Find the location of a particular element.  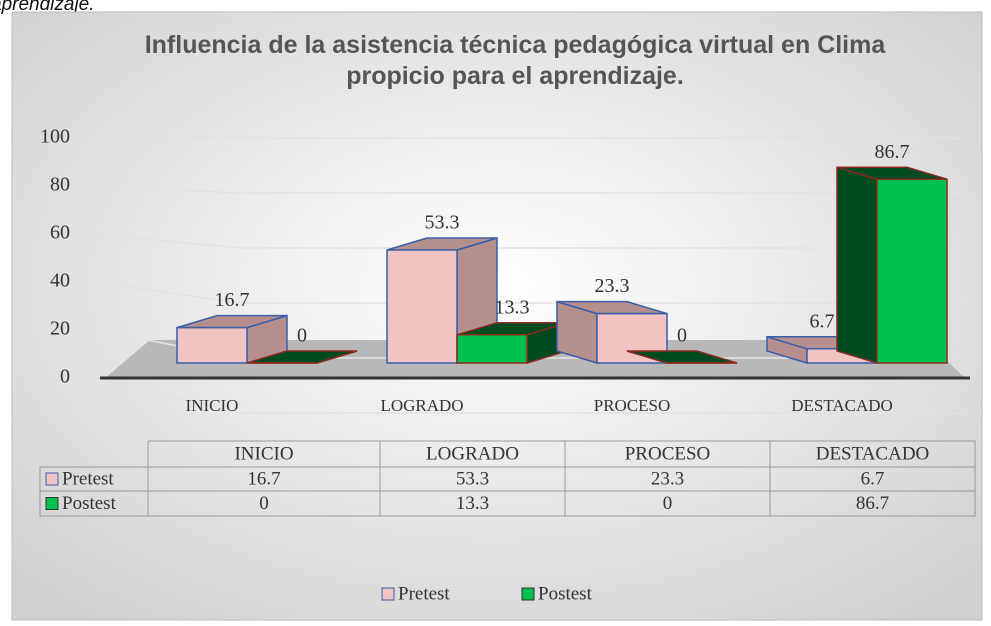

data-label: 16.7 is located at coordinates (232, 300).